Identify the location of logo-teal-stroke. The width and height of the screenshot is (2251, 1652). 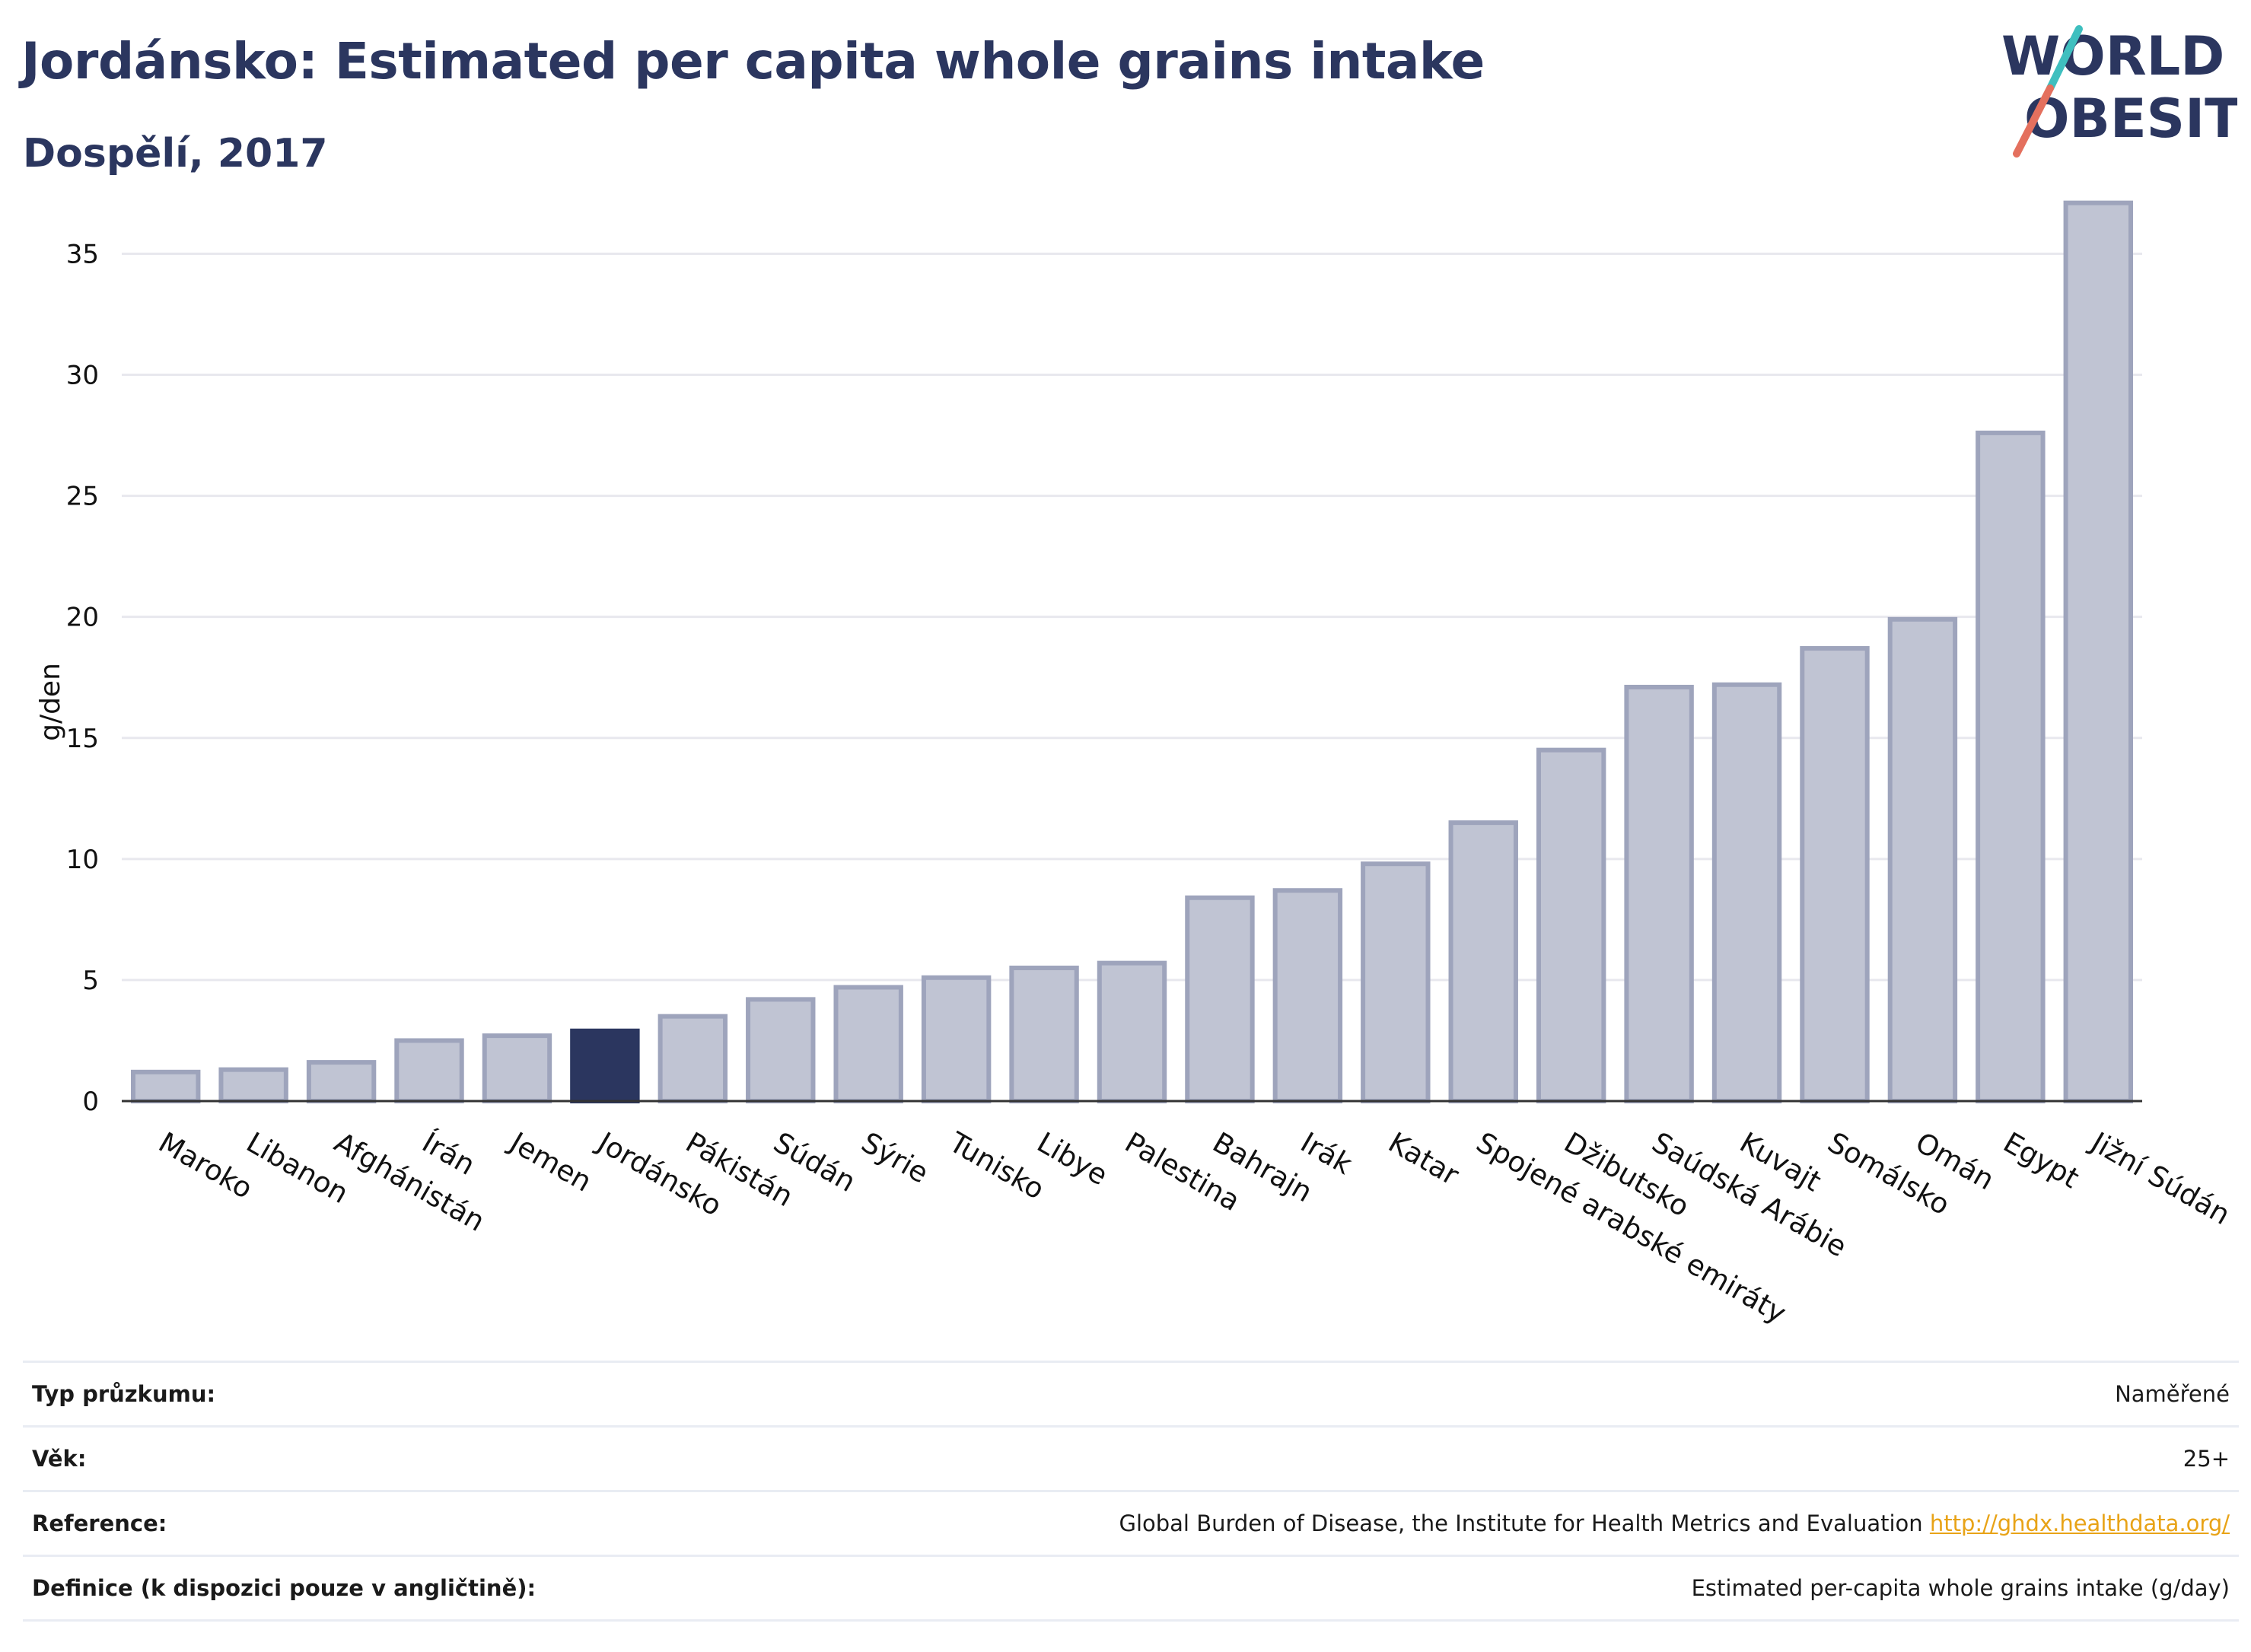
(2064, 58).